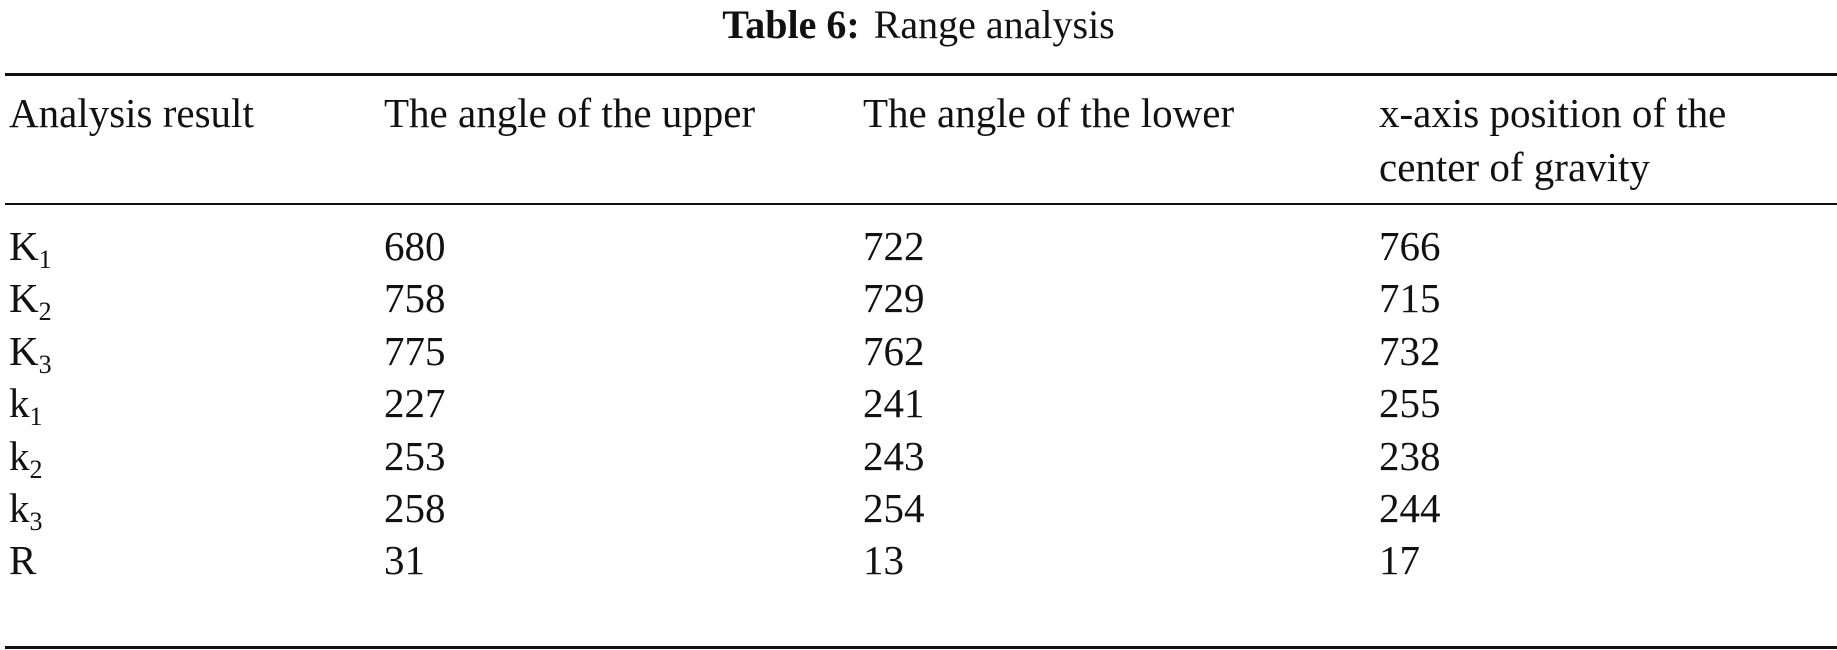 Image resolution: width=1837 pixels, height=650 pixels. I want to click on table-cell: 729, so click(894, 298).